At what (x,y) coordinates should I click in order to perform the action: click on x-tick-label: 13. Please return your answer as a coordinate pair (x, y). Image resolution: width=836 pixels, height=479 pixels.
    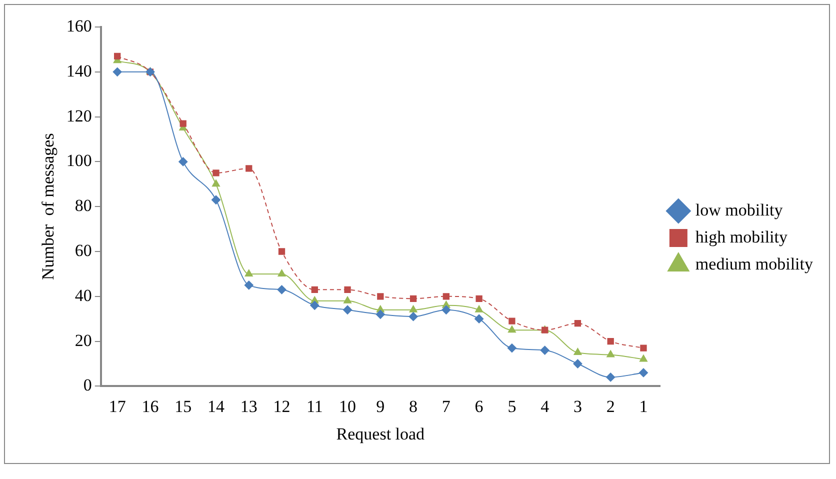
    Looking at the image, I should click on (249, 406).